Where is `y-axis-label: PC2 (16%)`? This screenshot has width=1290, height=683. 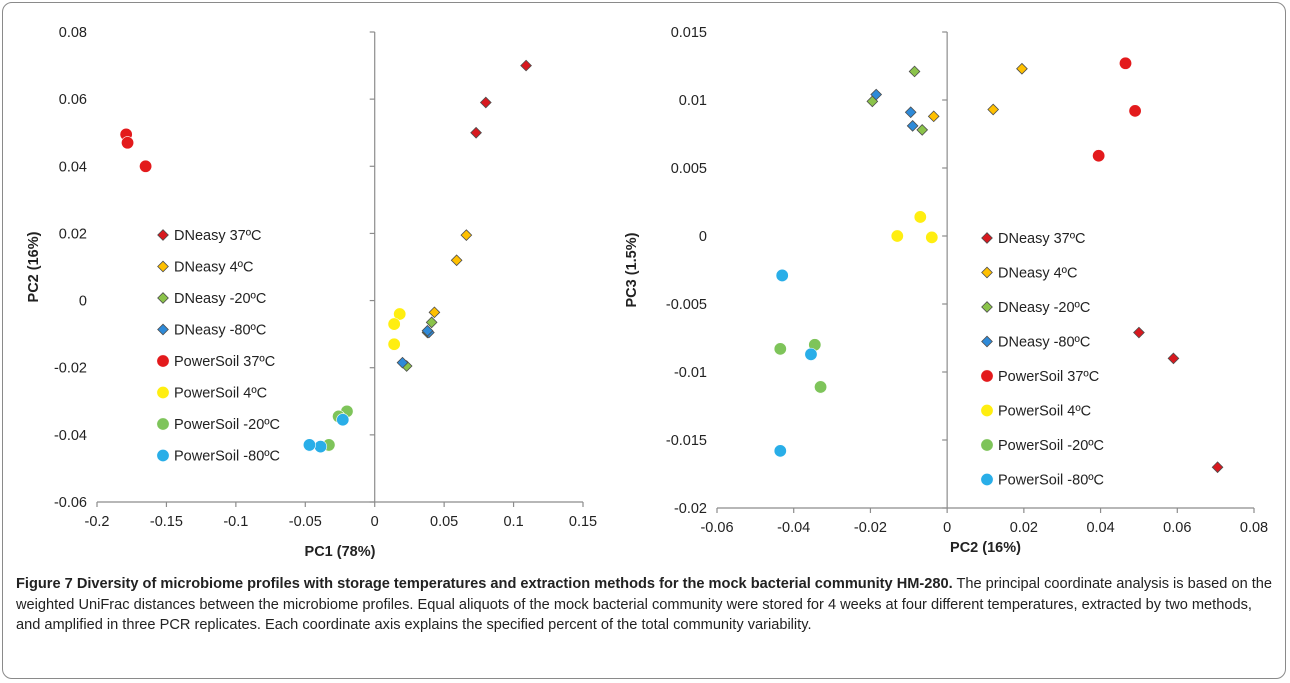 y-axis-label: PC2 (16%) is located at coordinates (34, 266).